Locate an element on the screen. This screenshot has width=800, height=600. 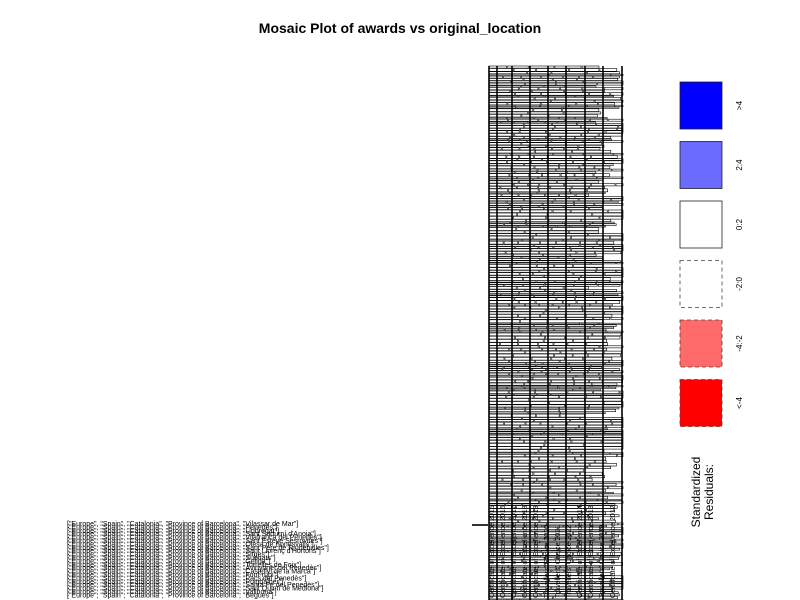
award-label: Travellers' Choice 2021 is located at coordinates (558, 561).